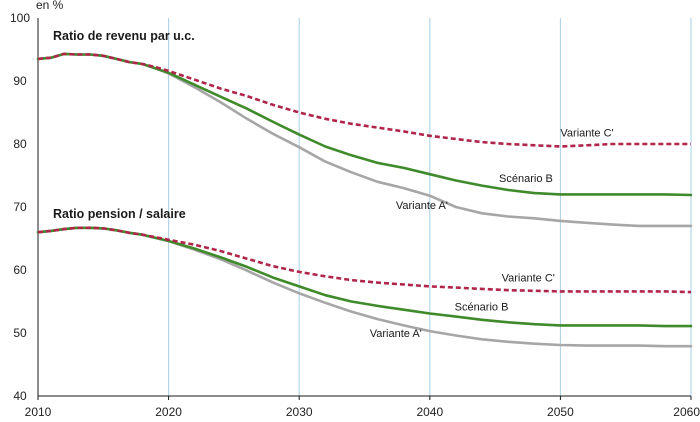 This screenshot has height=422, width=700. What do you see at coordinates (526, 179) in the screenshot?
I see `series-label-scenario_b-1: Scénario B` at bounding box center [526, 179].